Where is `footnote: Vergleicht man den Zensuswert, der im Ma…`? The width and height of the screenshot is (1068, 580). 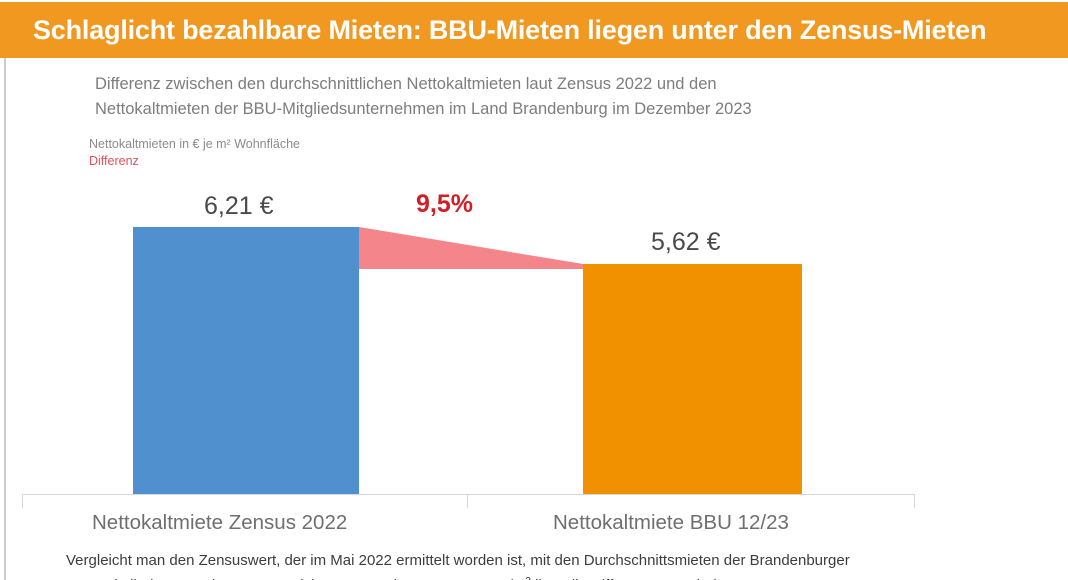
footnote: Vergleicht man den Zensuswert, der im Ma… is located at coordinates (561, 565).